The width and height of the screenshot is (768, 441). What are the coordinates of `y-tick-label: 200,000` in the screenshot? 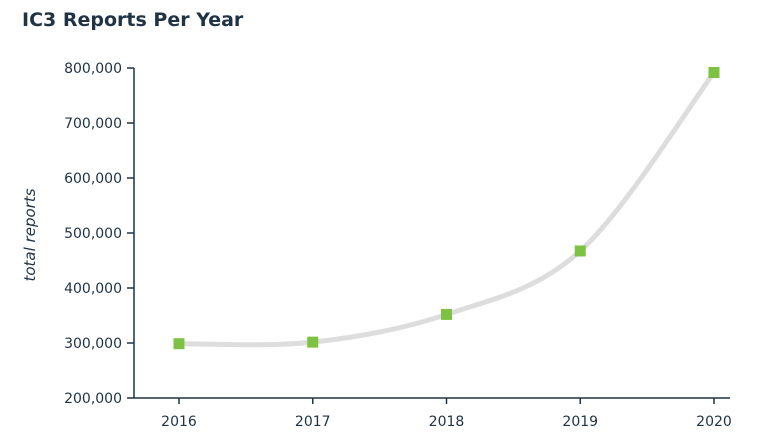 It's located at (93, 399).